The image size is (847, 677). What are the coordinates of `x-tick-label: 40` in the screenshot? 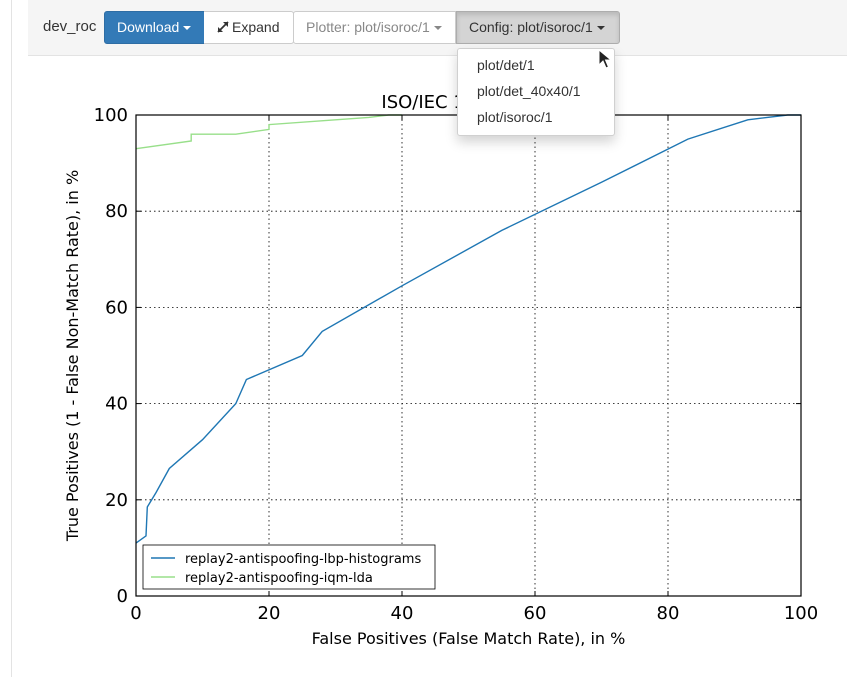 It's located at (402, 613).